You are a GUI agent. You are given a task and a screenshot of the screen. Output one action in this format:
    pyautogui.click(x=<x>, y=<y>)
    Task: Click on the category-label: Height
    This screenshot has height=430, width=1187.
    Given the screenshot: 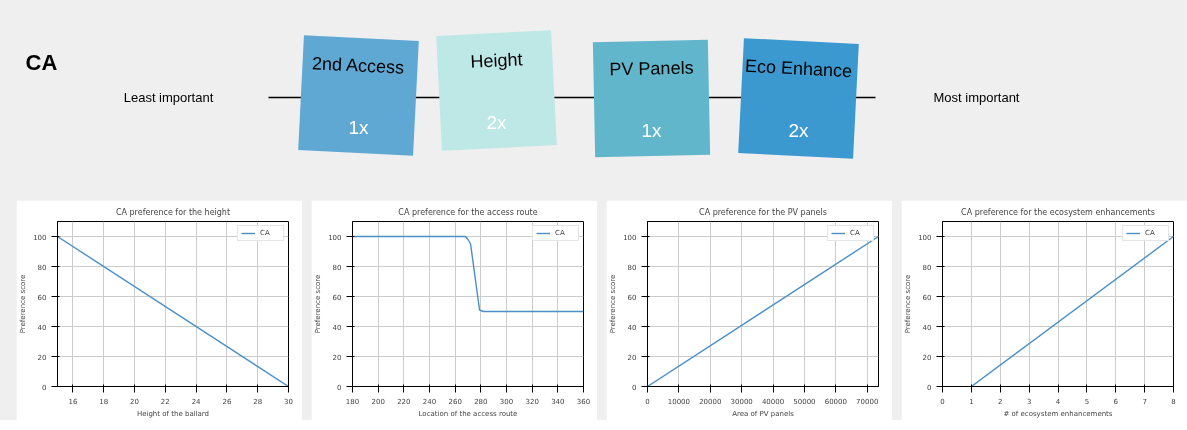 What is the action you would take?
    pyautogui.click(x=496, y=60)
    